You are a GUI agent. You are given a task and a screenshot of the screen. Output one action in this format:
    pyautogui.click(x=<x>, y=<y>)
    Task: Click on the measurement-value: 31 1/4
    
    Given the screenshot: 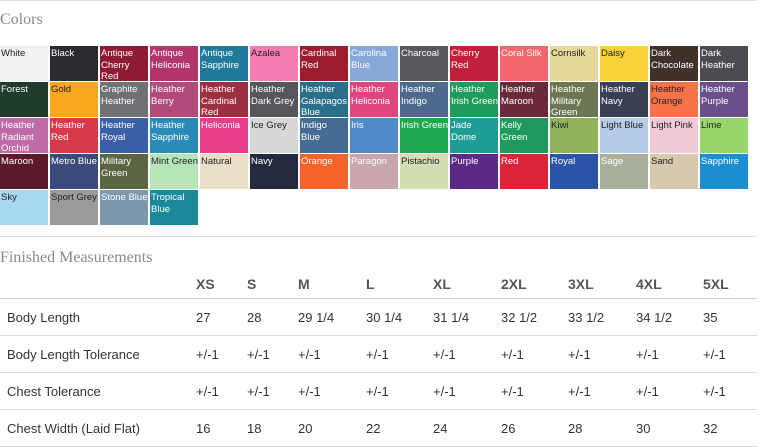 What is the action you would take?
    pyautogui.click(x=465, y=317)
    